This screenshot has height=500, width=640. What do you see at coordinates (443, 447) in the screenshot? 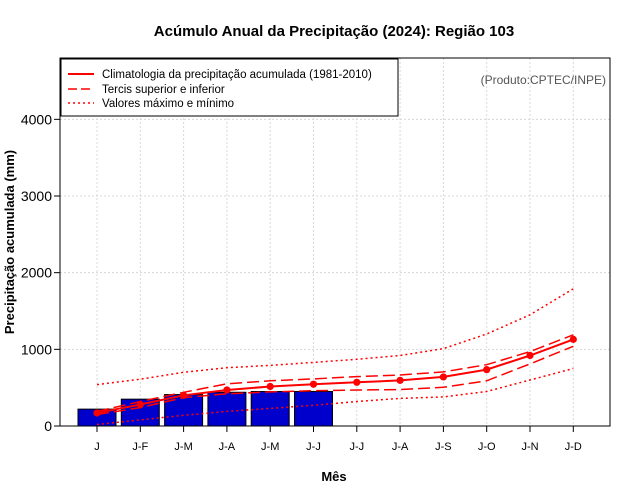
I see `x-tick-label: J-S` at bounding box center [443, 447].